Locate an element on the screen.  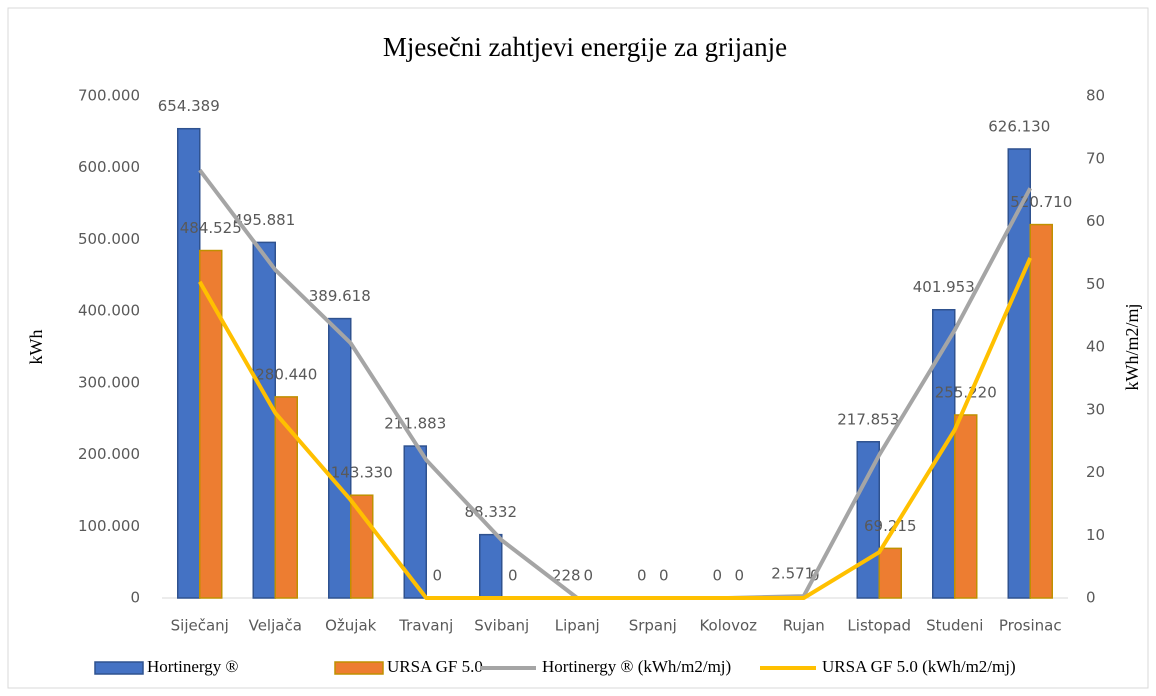
data-label: 654.389 is located at coordinates (189, 106).